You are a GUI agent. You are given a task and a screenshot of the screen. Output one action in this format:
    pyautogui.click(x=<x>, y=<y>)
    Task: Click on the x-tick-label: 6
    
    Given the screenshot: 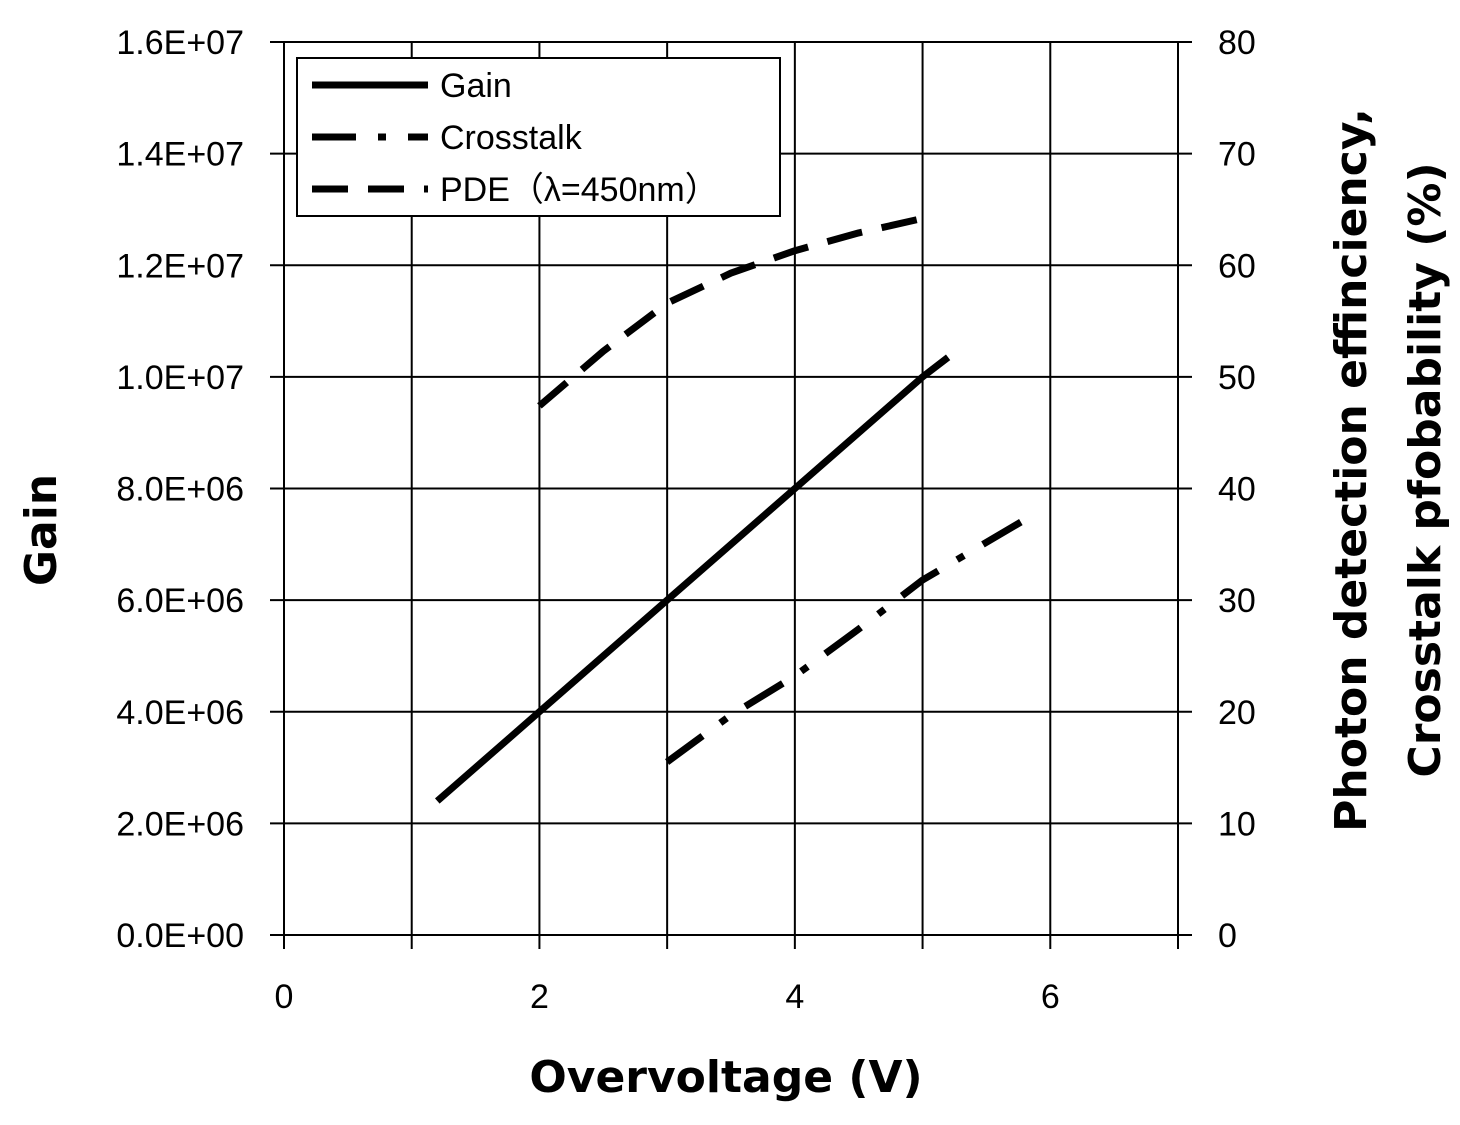 What is the action you would take?
    pyautogui.click(x=1050, y=997)
    